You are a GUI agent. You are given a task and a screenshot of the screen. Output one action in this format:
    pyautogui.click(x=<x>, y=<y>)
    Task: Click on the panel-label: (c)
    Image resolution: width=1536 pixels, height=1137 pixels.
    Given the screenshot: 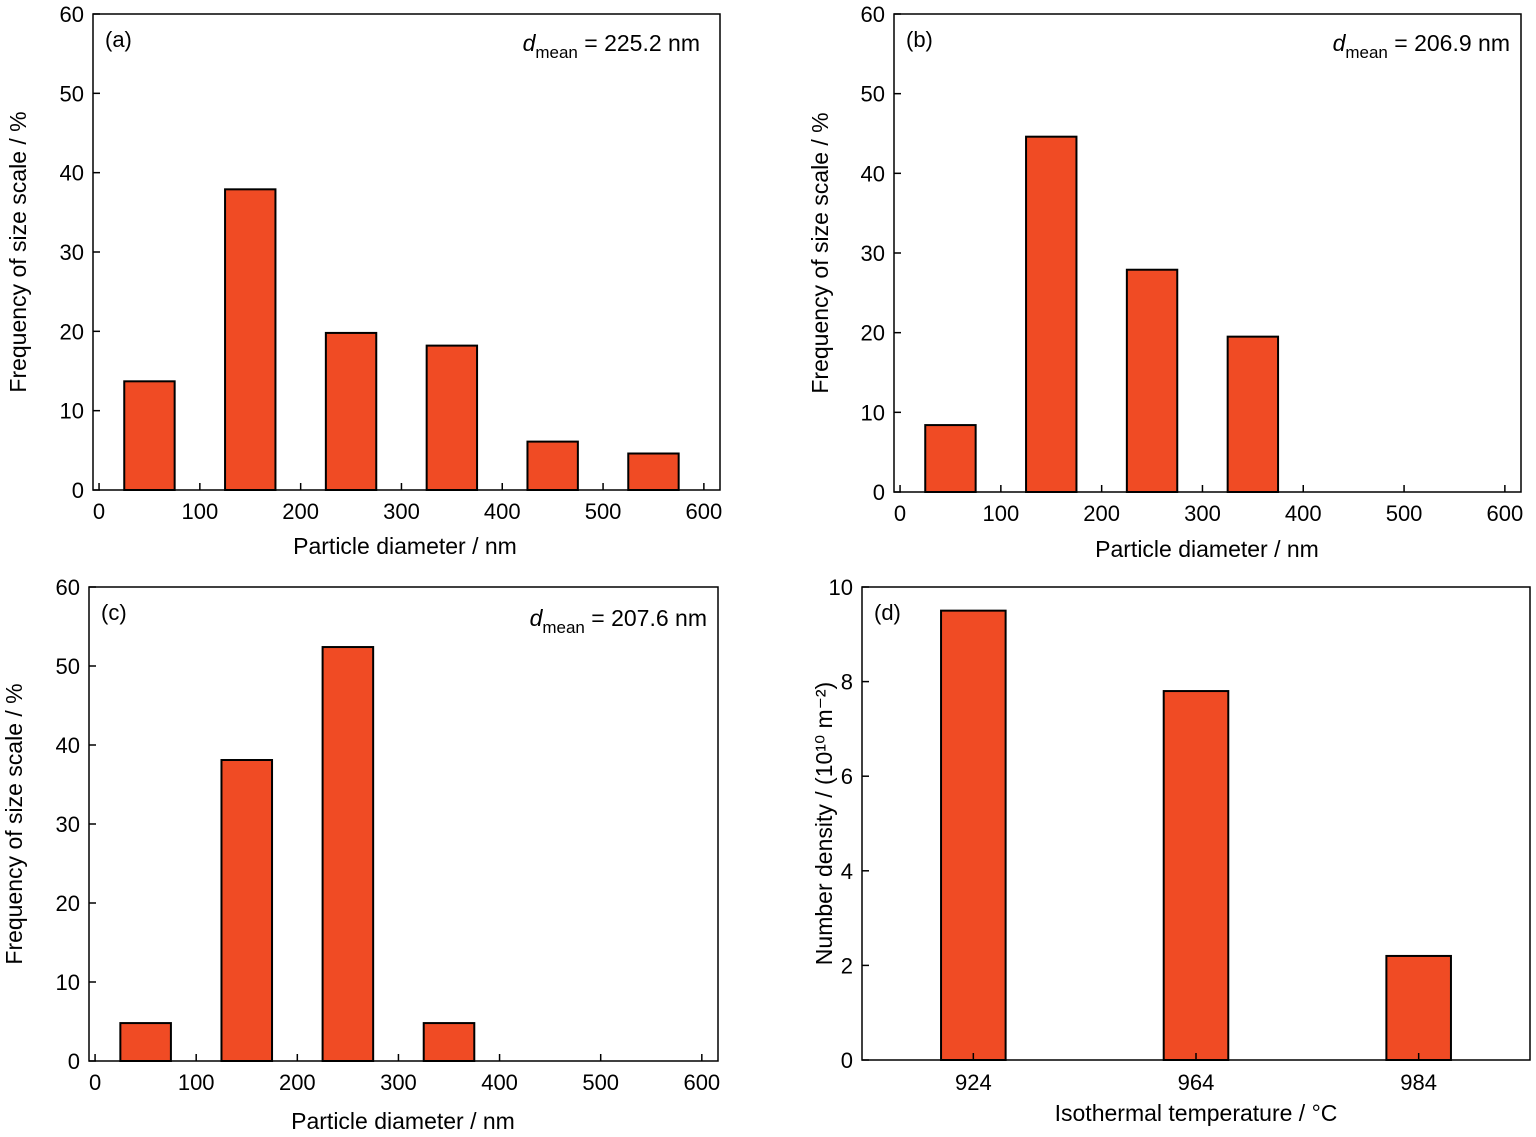 What is the action you would take?
    pyautogui.click(x=114, y=612)
    